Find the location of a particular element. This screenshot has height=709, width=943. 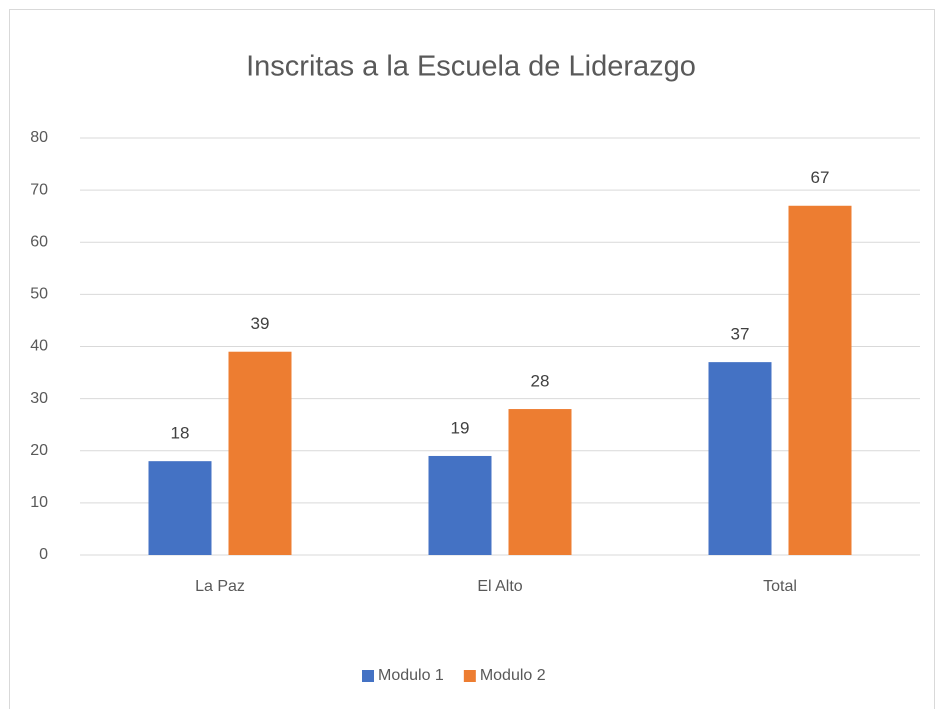

y-tick-label: 20 is located at coordinates (39, 450).